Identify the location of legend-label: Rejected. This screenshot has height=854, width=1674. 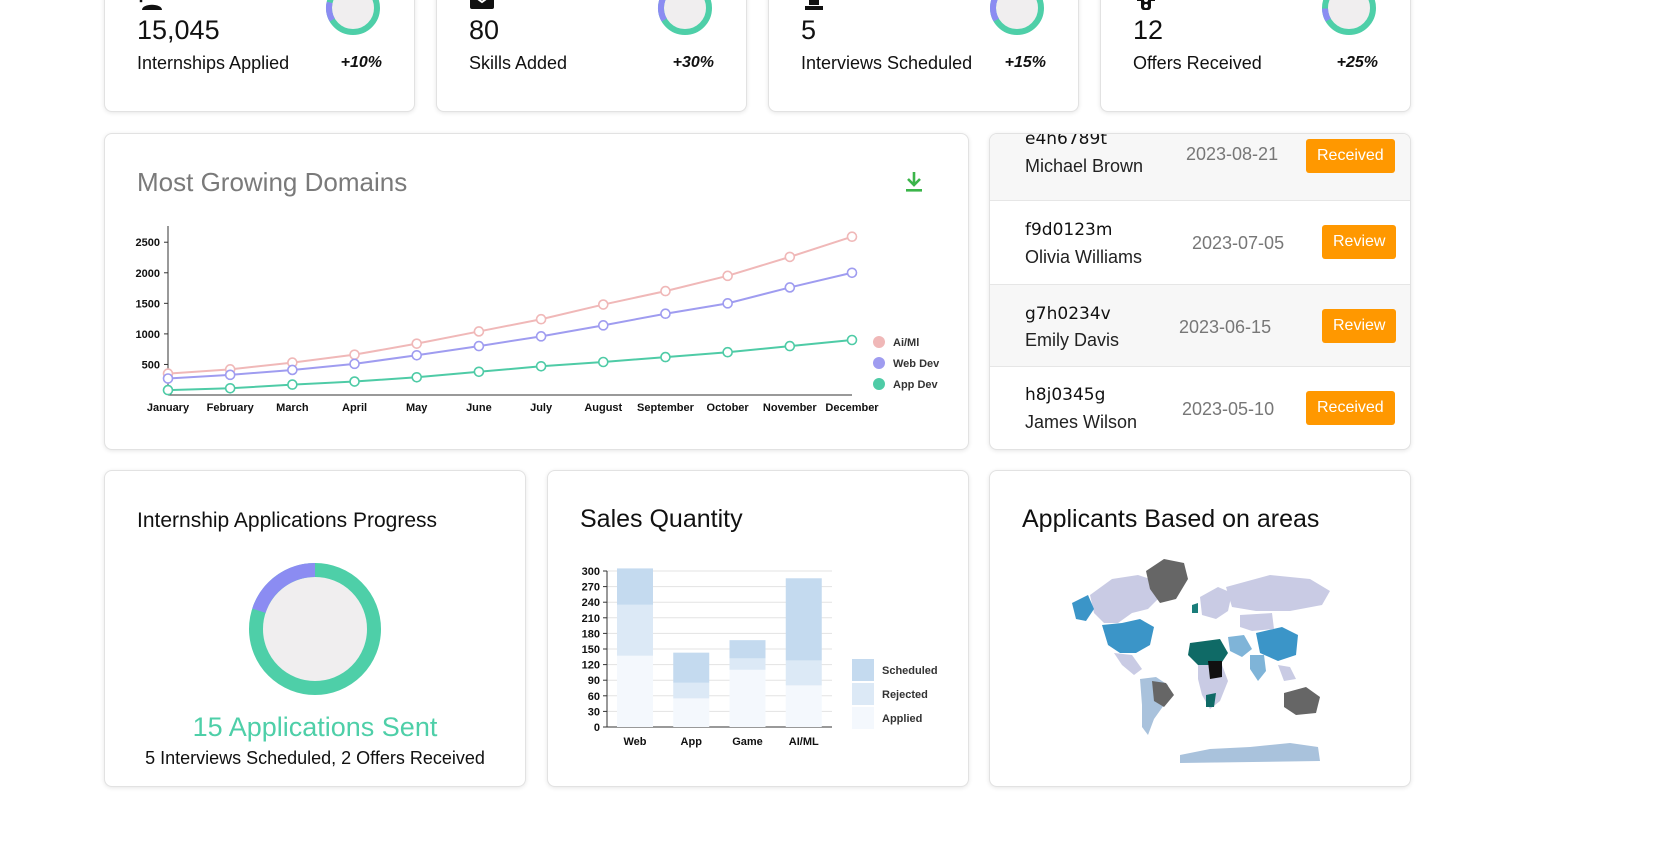
(905, 695).